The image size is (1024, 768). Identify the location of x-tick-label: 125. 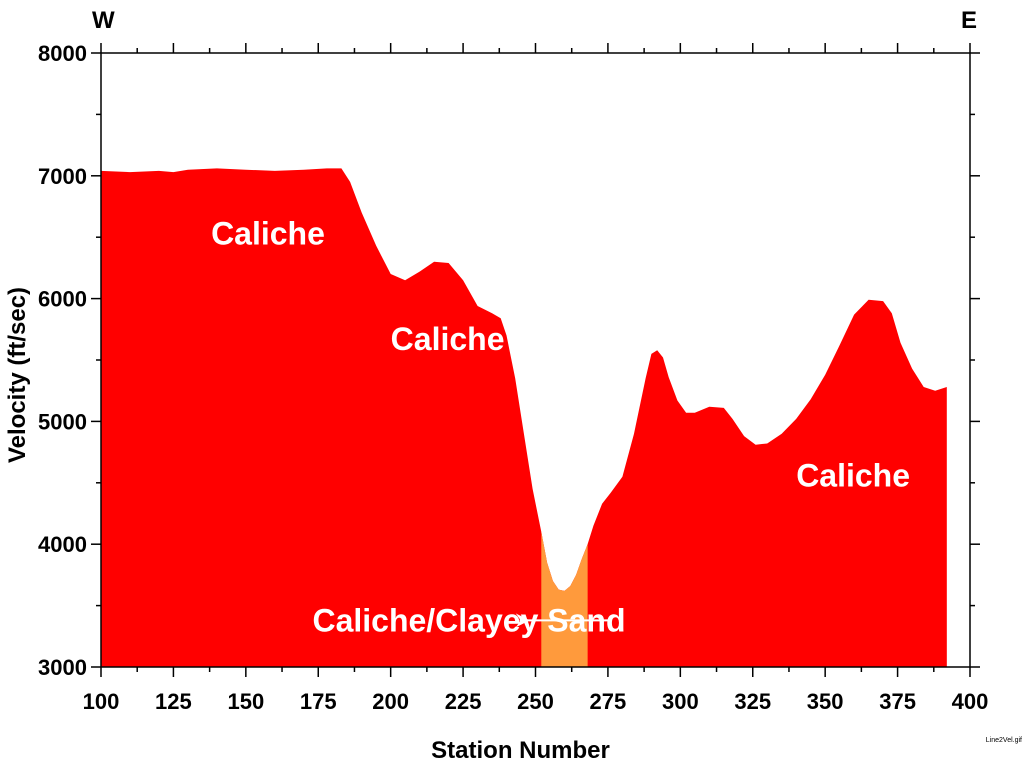
(173, 701).